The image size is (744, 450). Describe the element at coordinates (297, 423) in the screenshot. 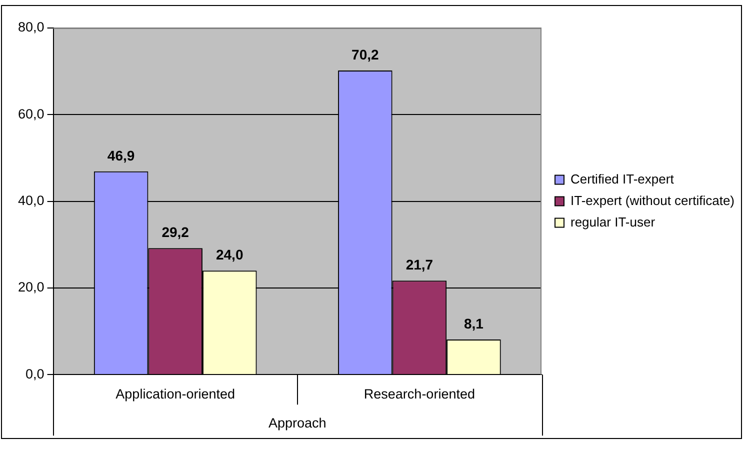

I see `x-axis-title: Approach` at that location.